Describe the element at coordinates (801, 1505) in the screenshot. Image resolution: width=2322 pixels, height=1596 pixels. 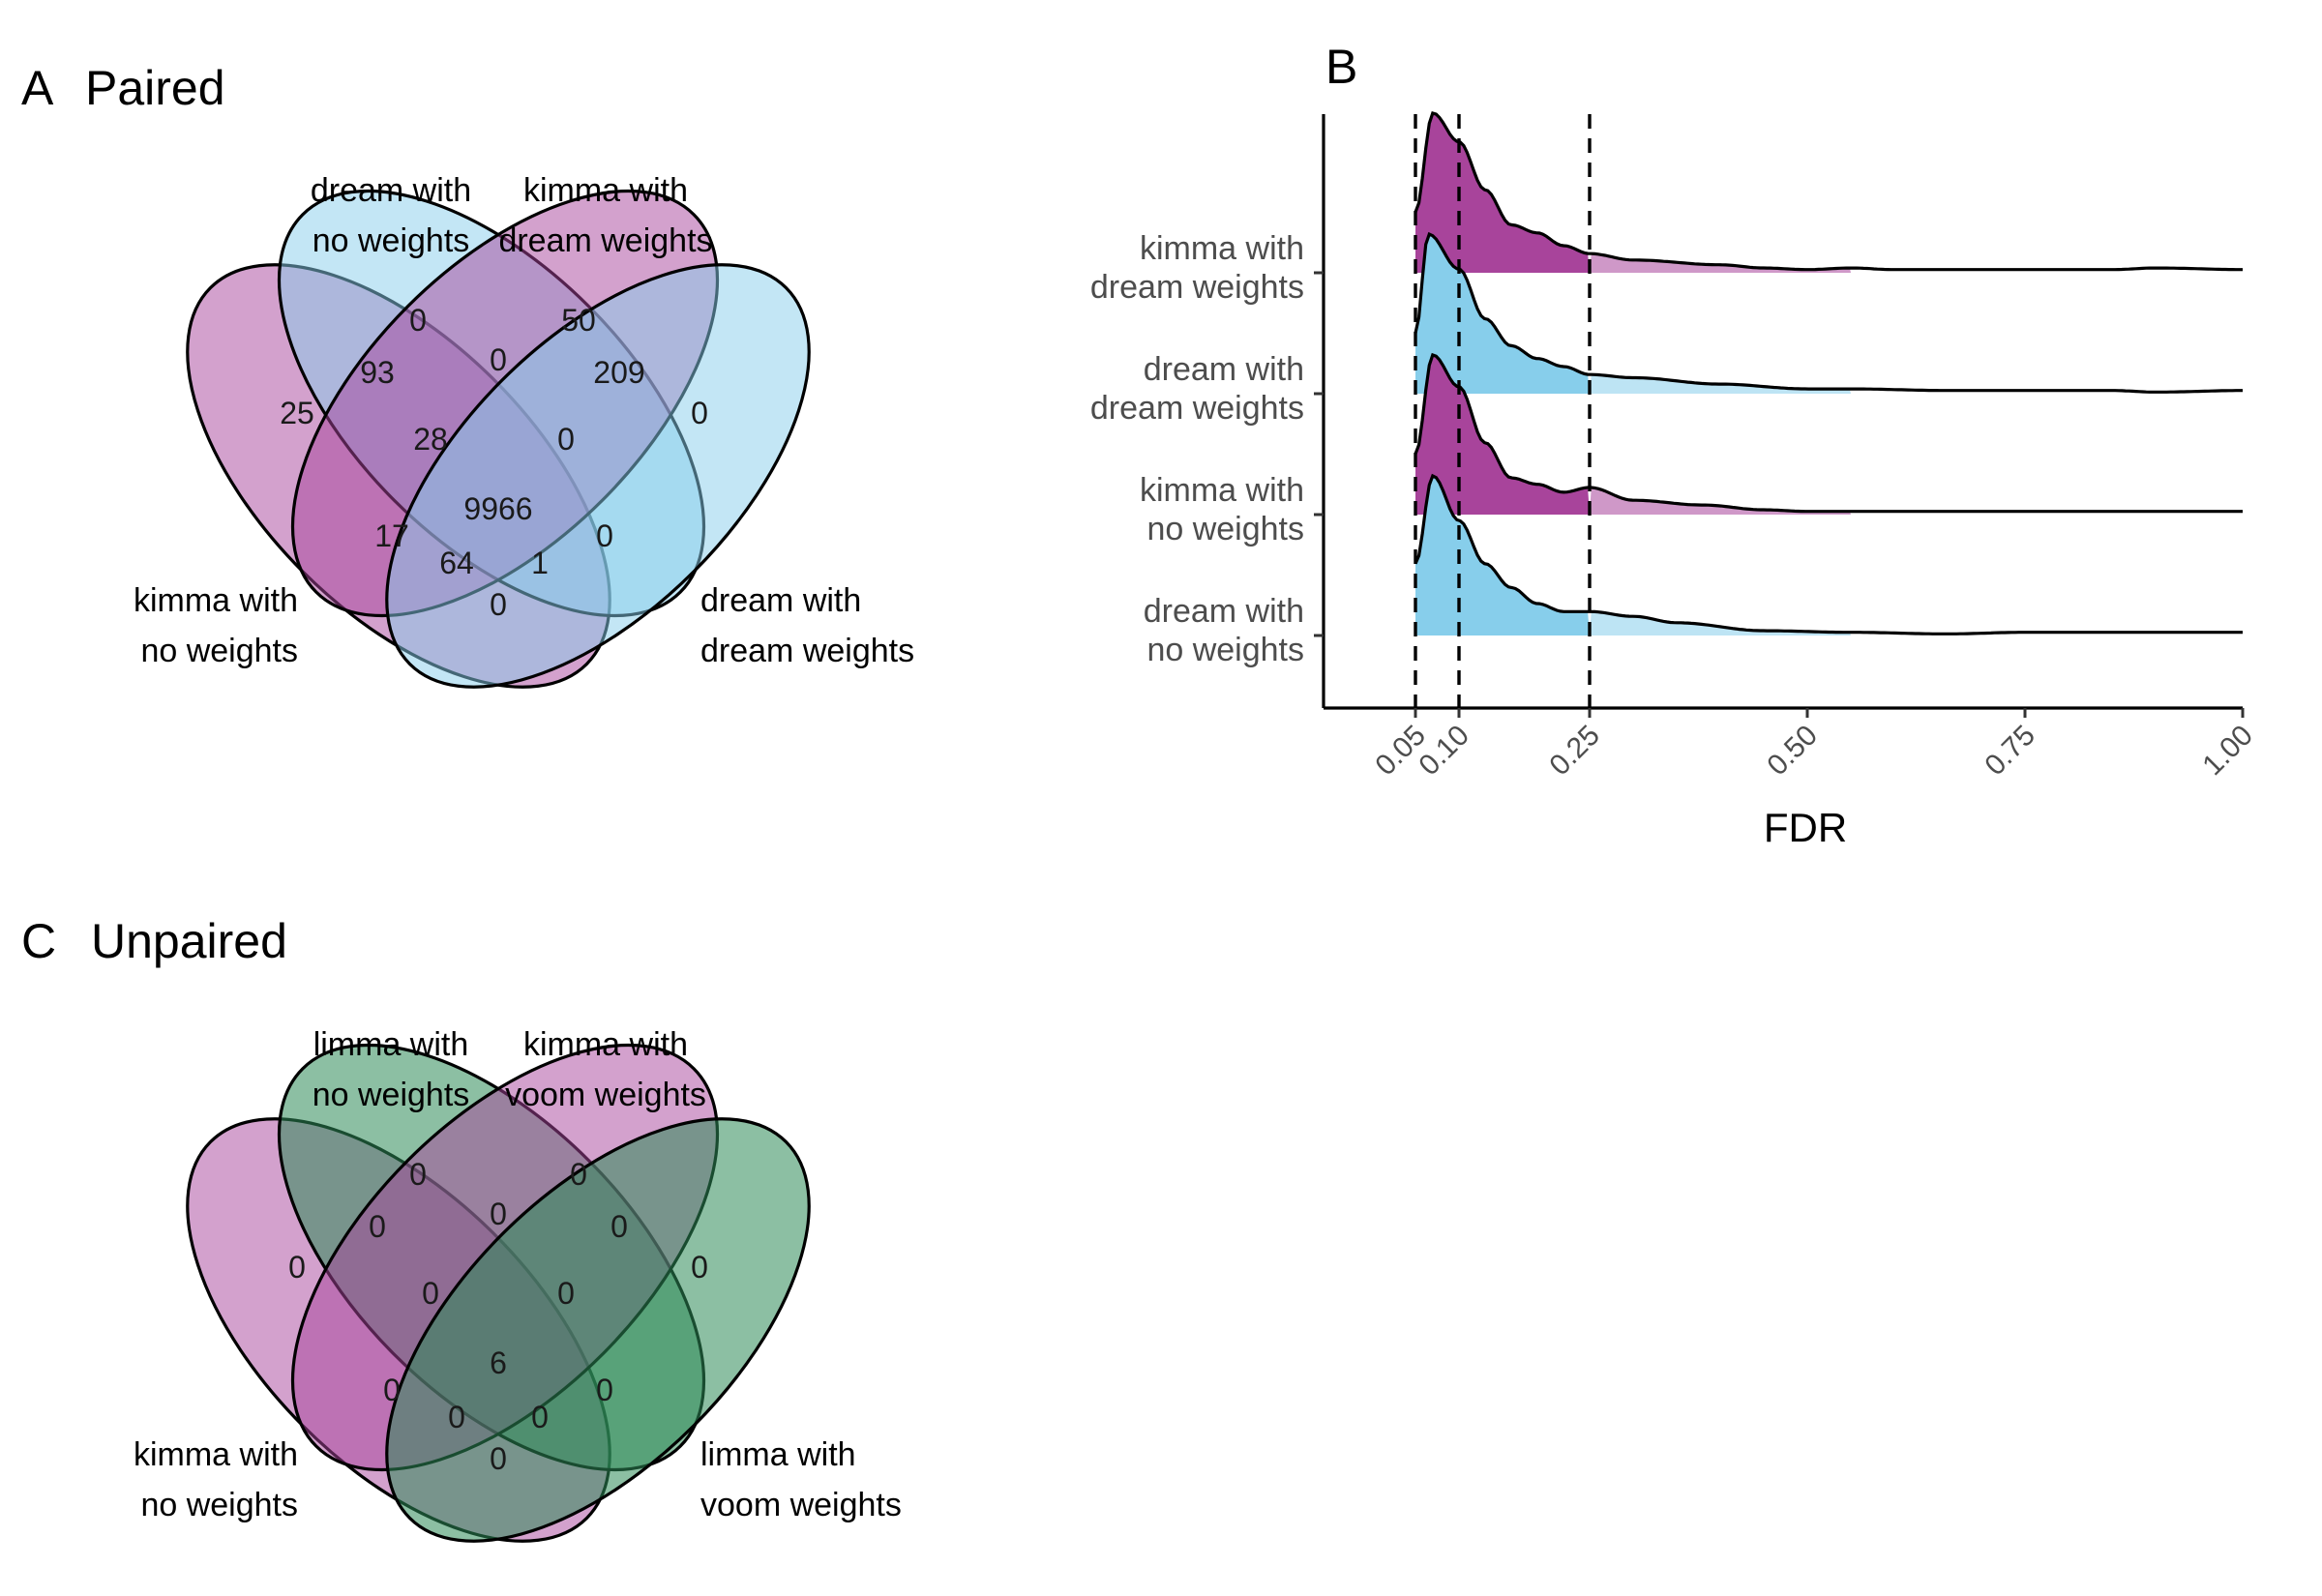
I see `venn-set-4-label-line2: voom weights` at that location.